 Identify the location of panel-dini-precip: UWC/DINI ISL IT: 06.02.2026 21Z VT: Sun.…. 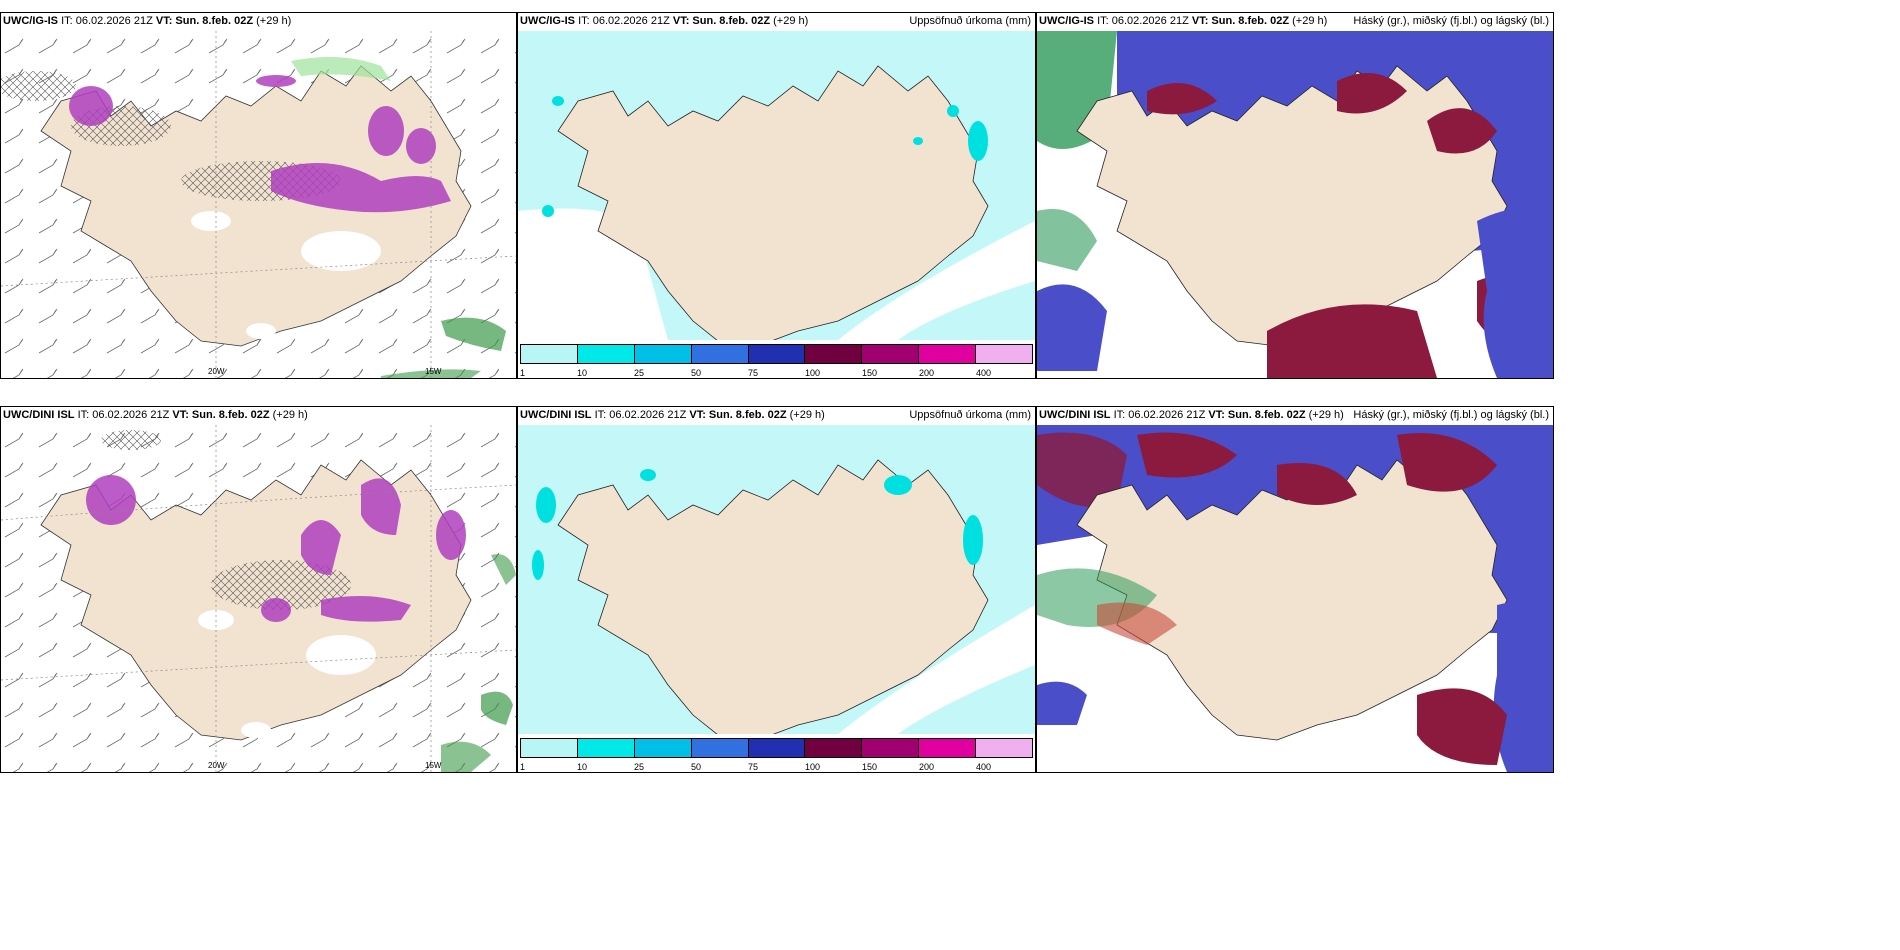
(776, 589).